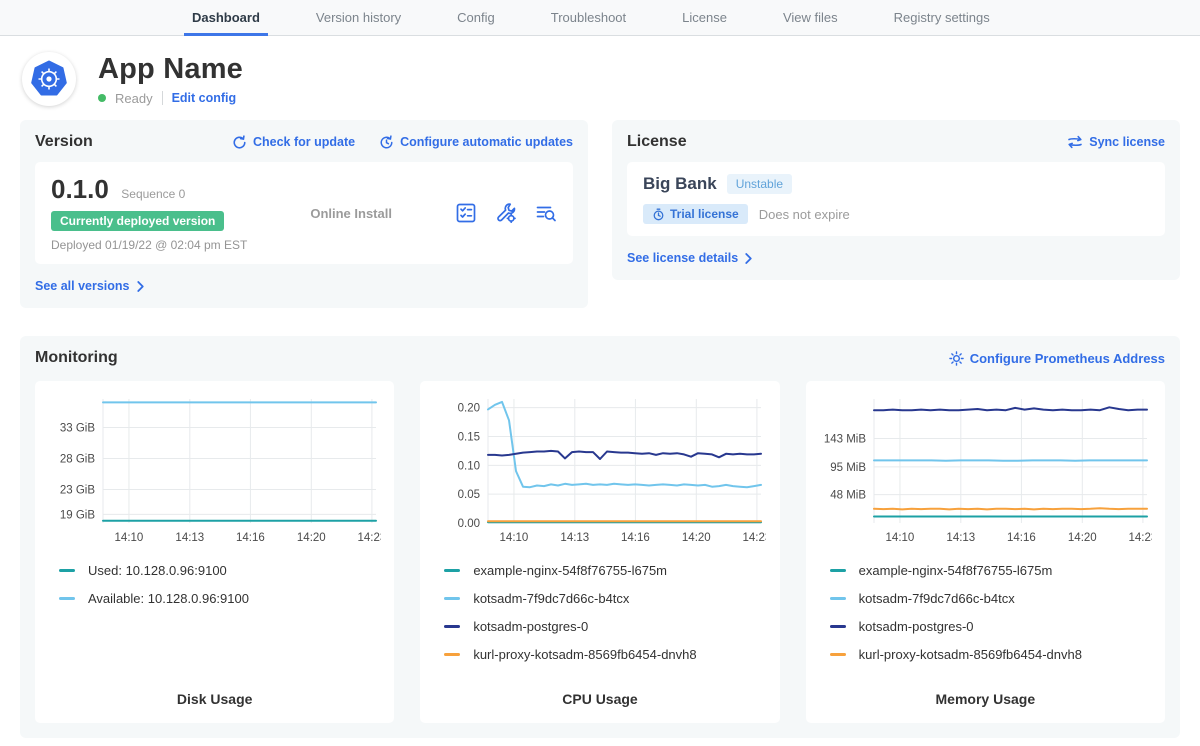 The width and height of the screenshot is (1200, 746). Describe the element at coordinates (469, 495) in the screenshot. I see `svg-text: 0.05` at that location.